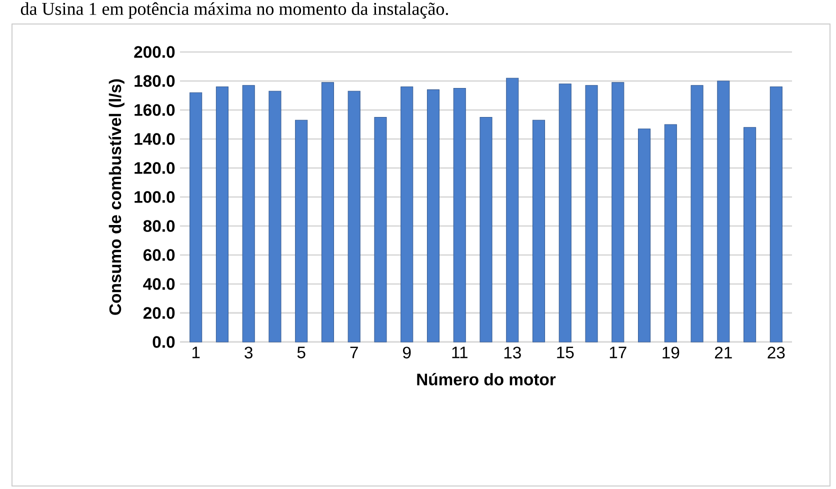 This screenshot has width=836, height=489. What do you see at coordinates (301, 352) in the screenshot?
I see `x-tick-label: 5` at bounding box center [301, 352].